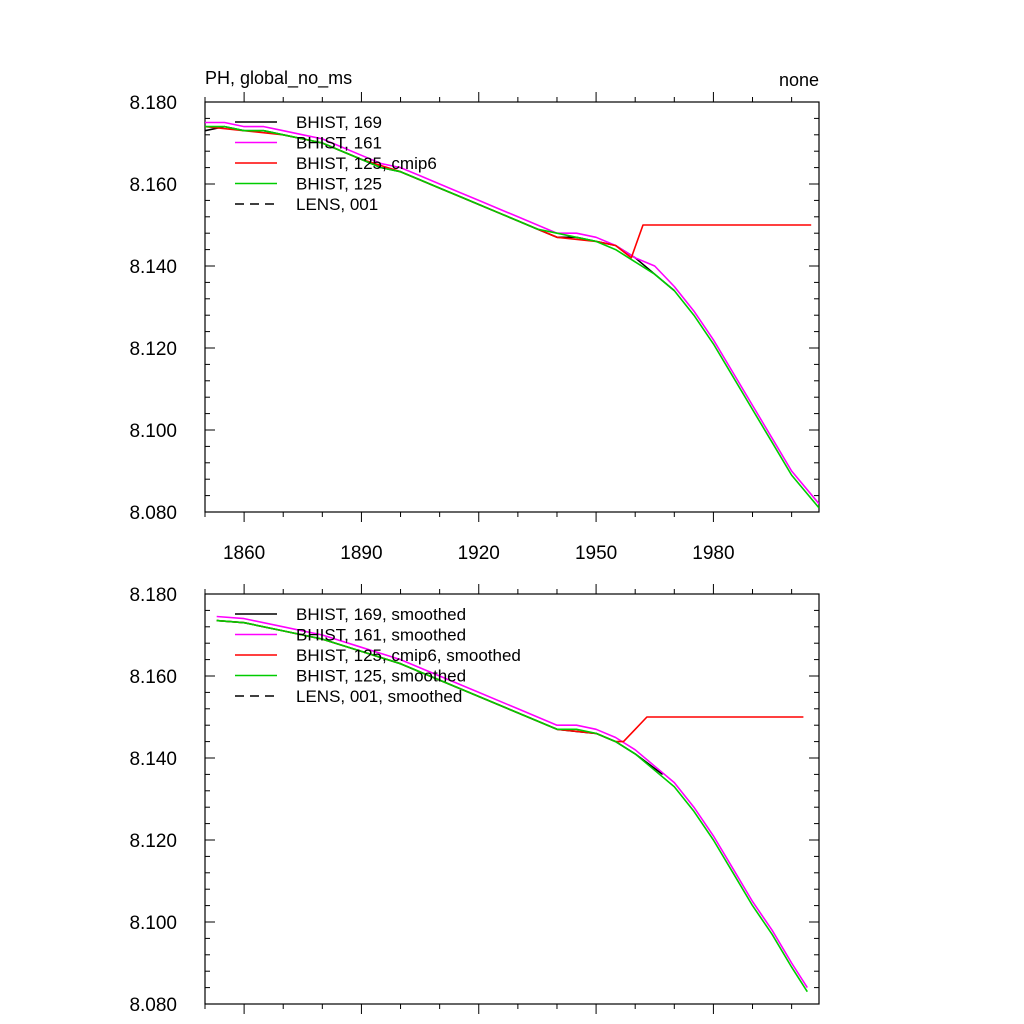  Describe the element at coordinates (799, 80) in the screenshot. I see `chart-title-right: none` at that location.